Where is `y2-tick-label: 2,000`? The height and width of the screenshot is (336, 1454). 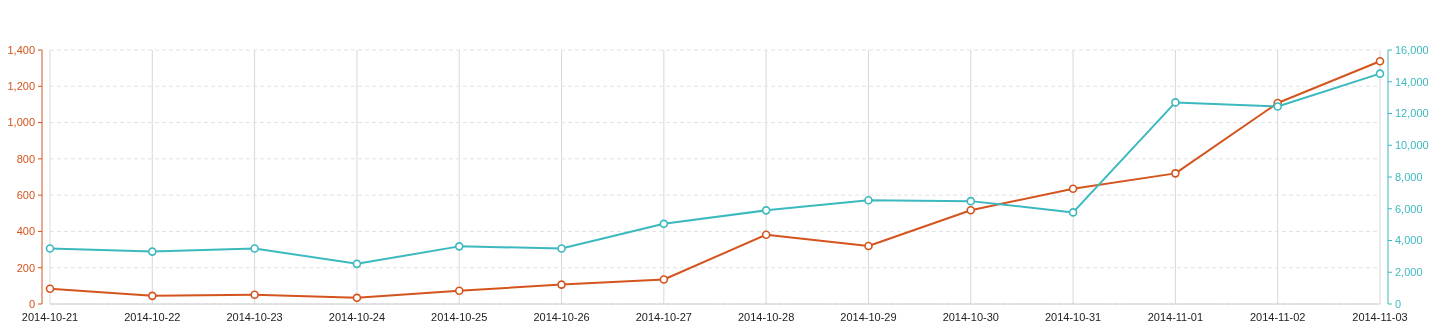
y2-tick-label: 2,000 is located at coordinates (1409, 272).